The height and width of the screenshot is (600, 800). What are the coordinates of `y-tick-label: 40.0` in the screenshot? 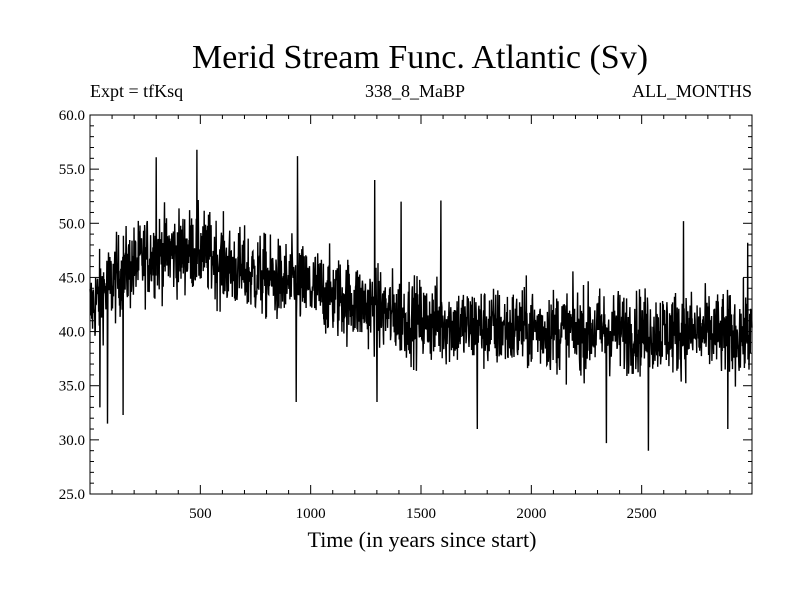 It's located at (72, 333).